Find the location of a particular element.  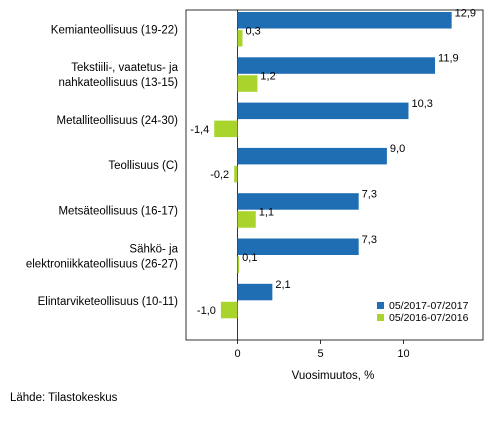

x-tick-label-2: 5 is located at coordinates (320, 354).